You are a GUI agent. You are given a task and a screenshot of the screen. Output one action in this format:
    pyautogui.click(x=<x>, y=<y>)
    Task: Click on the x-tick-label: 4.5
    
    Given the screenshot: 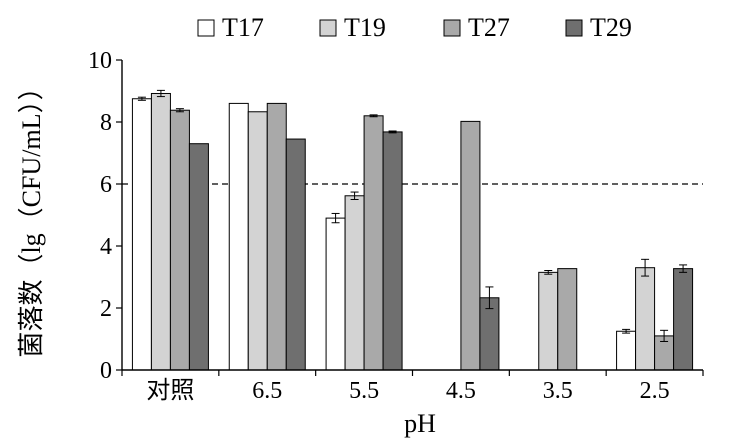 What is the action you would take?
    pyautogui.click(x=461, y=391)
    